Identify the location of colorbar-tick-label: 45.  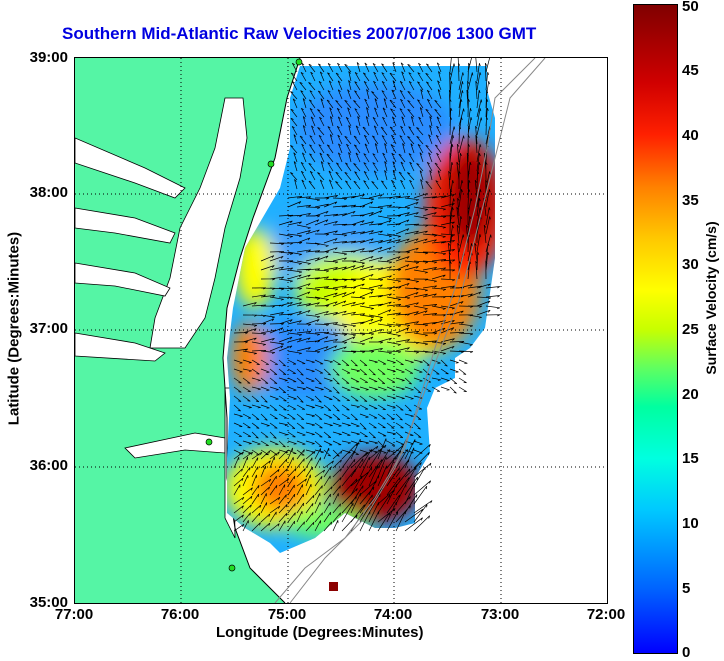
(690, 70).